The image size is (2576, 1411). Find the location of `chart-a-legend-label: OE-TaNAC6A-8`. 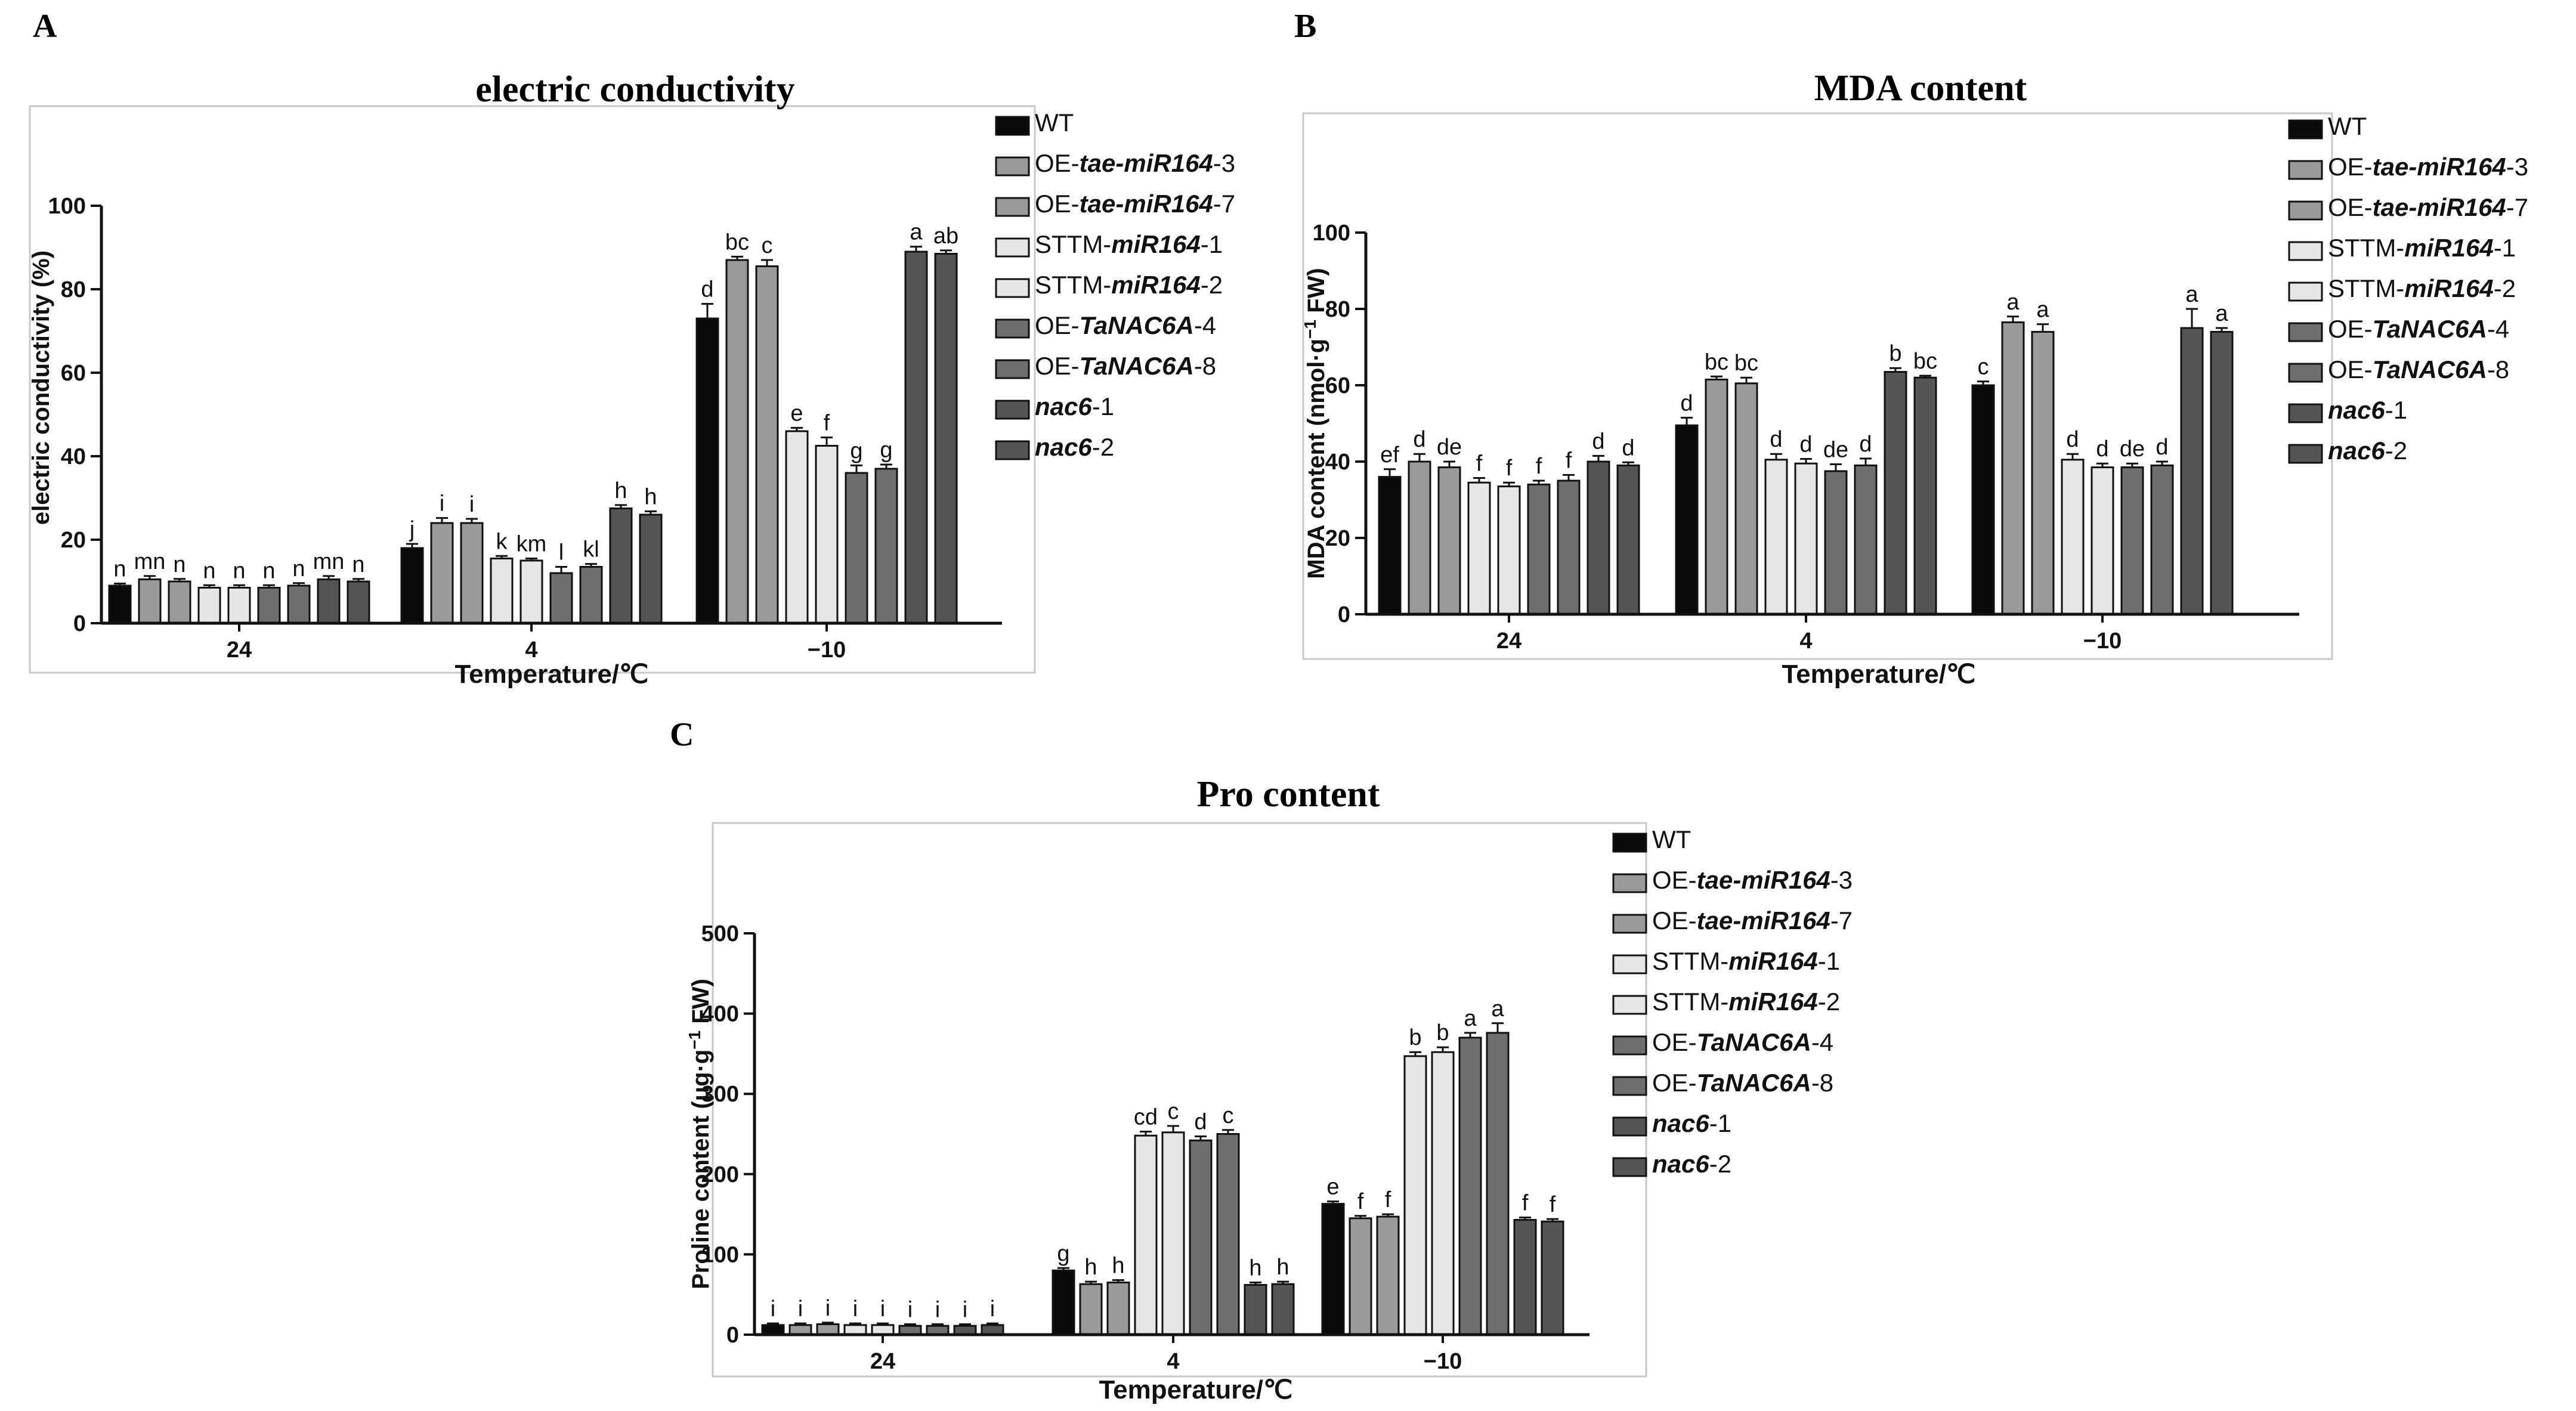

chart-a-legend-label: OE-TaNAC6A-8 is located at coordinates (1125, 366).